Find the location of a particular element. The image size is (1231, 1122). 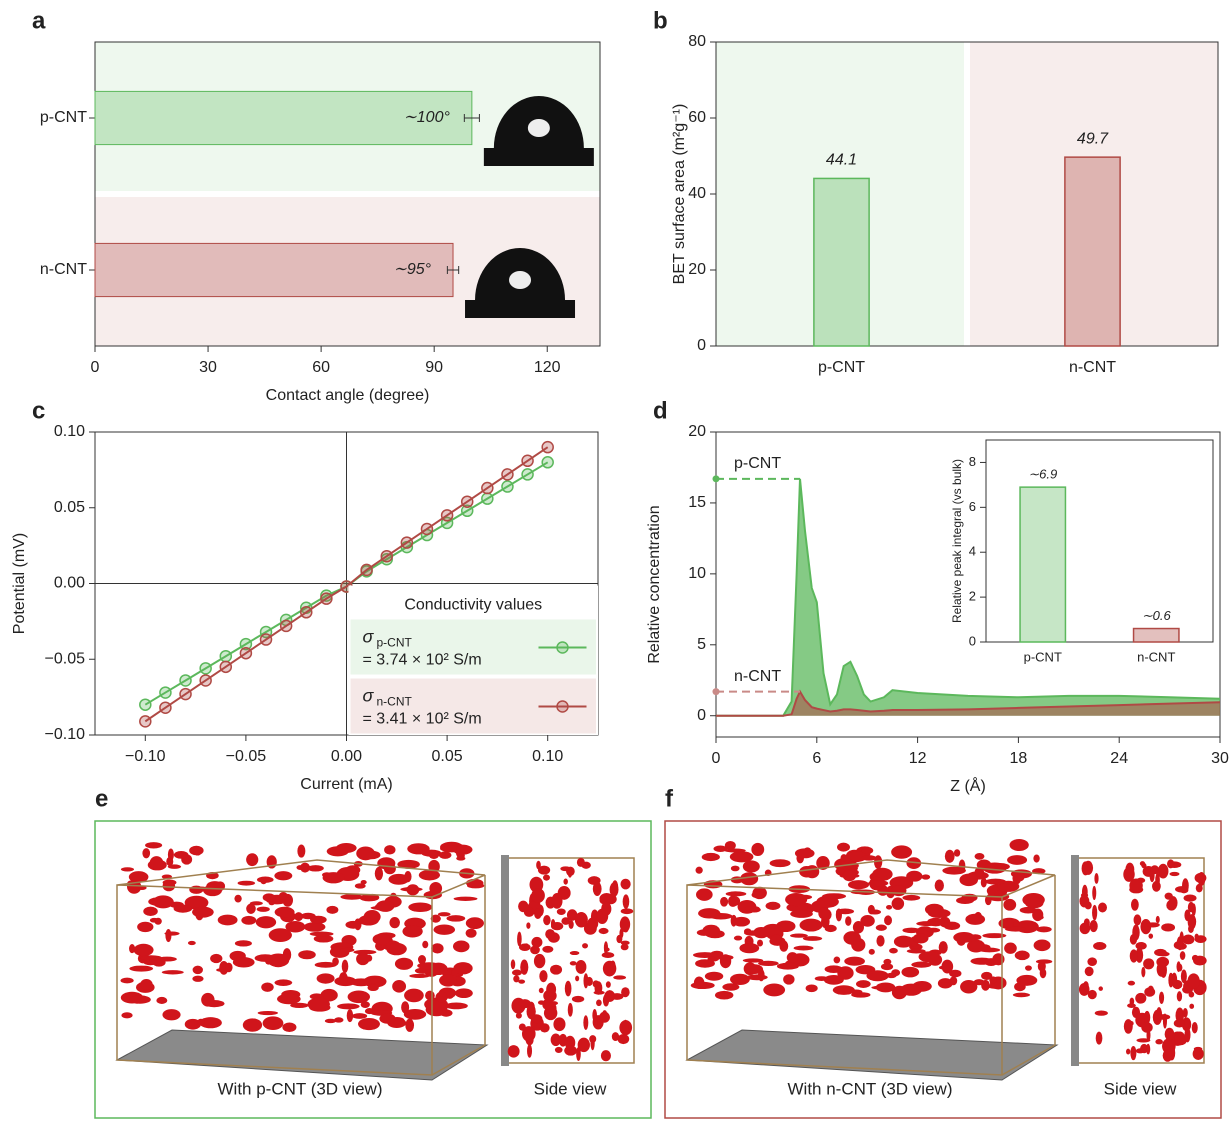

panel-label: f is located at coordinates (669, 798).